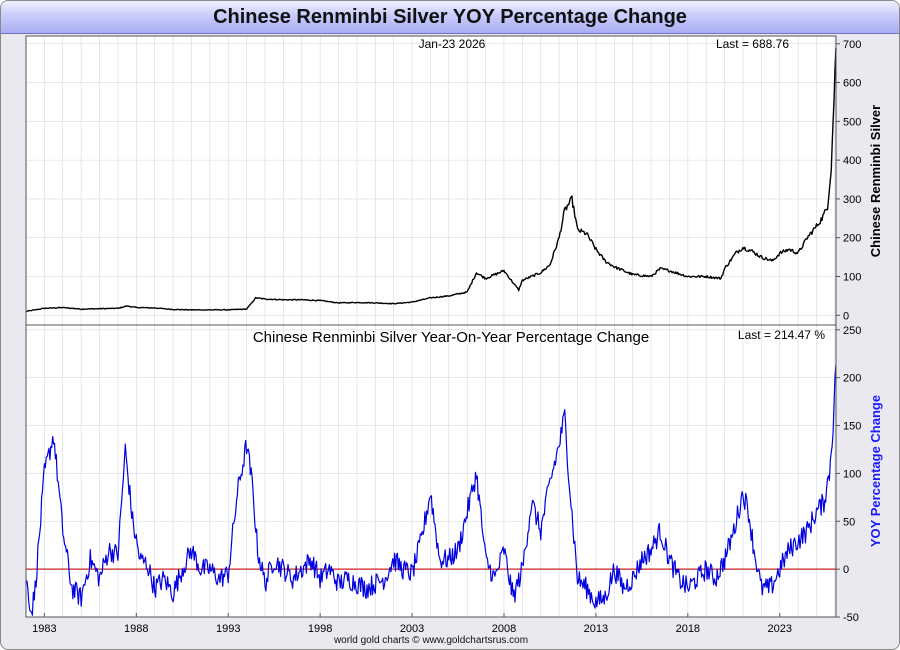 This screenshot has width=900, height=650. What do you see at coordinates (781, 335) in the screenshot?
I see `bottom-last-label: Last = 214.47 %` at bounding box center [781, 335].